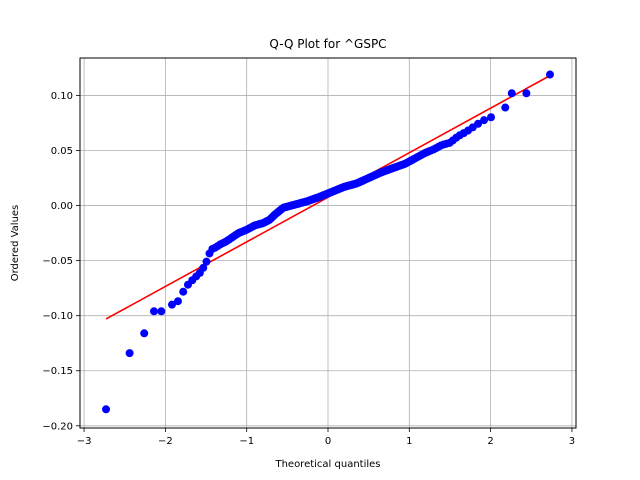 Image resolution: width=640 pixels, height=480 pixels. What do you see at coordinates (57, 261) in the screenshot?
I see `y-tick-label: −0.05` at bounding box center [57, 261].